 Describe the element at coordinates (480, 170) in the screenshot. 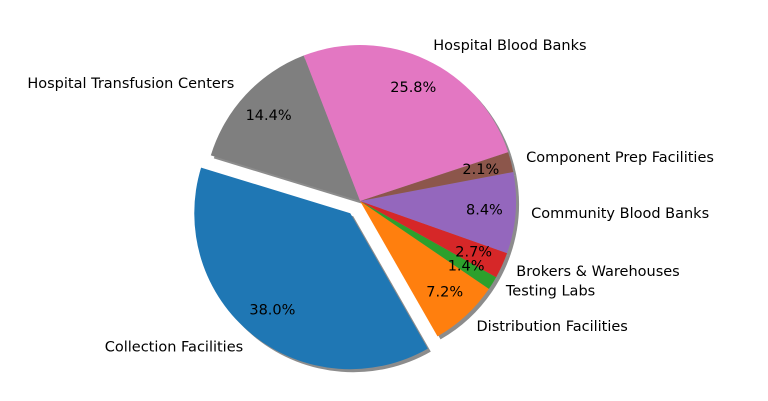

I see `pct-label-component-prep-facilities: 2.1%` at that location.